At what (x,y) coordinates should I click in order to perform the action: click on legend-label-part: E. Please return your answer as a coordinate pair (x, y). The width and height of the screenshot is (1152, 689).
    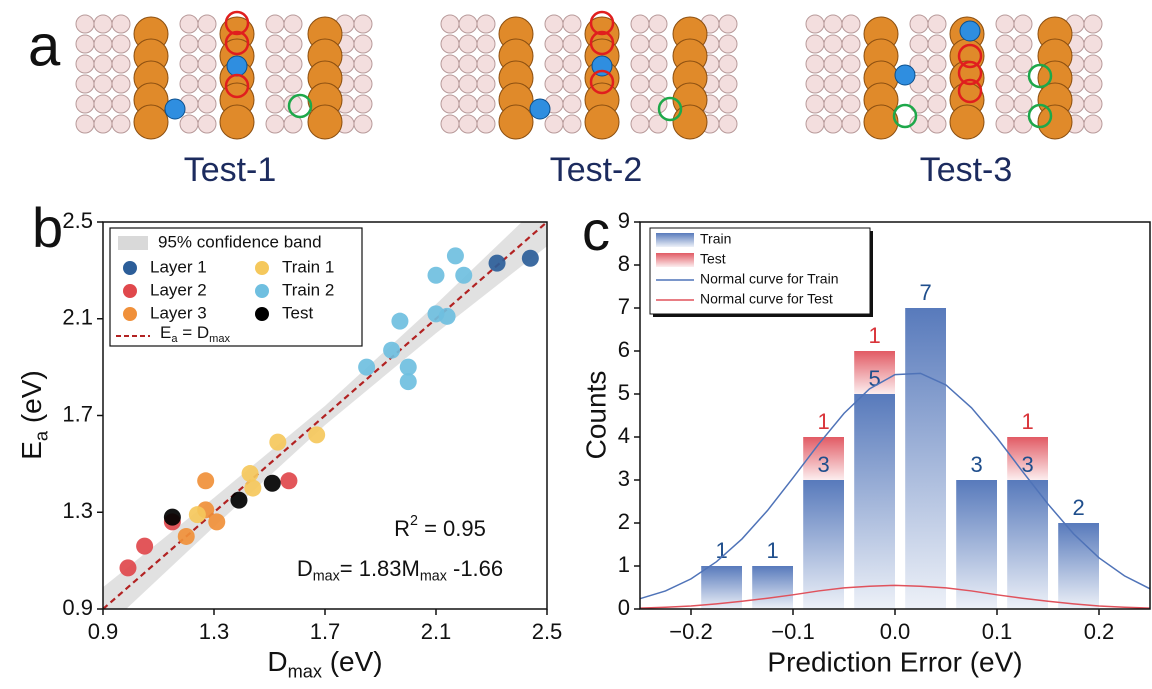
    Looking at the image, I should click on (165, 332).